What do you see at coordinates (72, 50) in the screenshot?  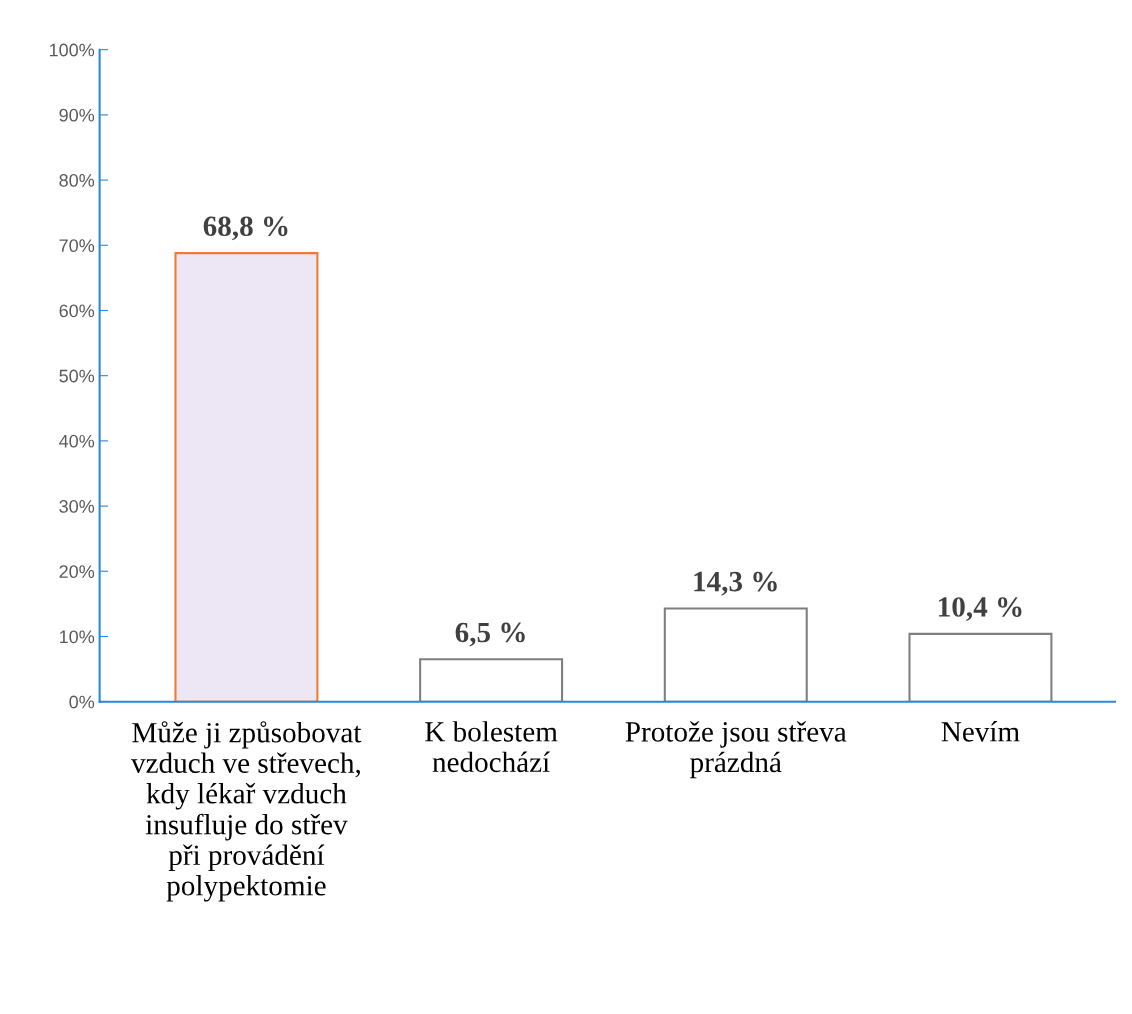 I see `y-tick-label: 100%` at bounding box center [72, 50].